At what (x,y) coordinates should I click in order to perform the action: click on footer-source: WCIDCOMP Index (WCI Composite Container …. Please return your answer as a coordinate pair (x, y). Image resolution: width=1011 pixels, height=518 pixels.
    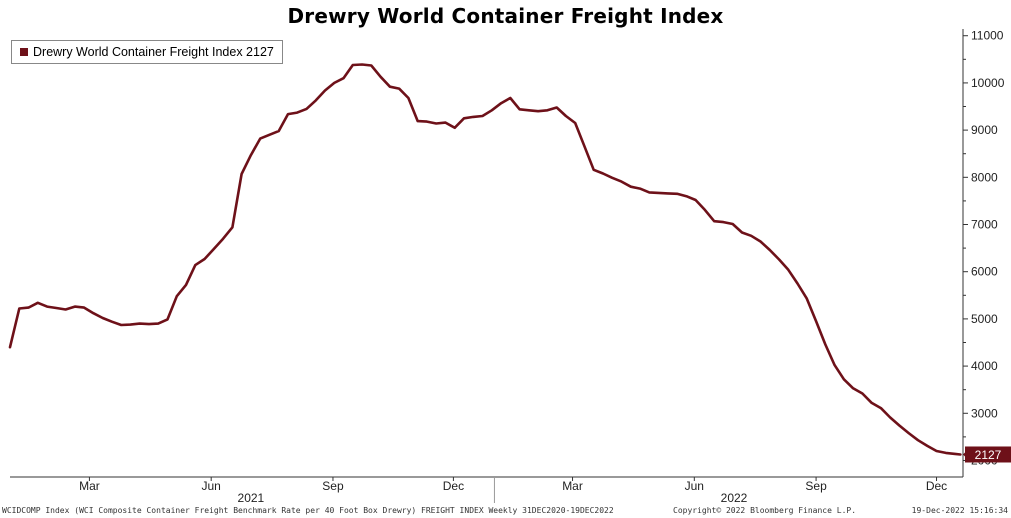
    Looking at the image, I should click on (308, 510).